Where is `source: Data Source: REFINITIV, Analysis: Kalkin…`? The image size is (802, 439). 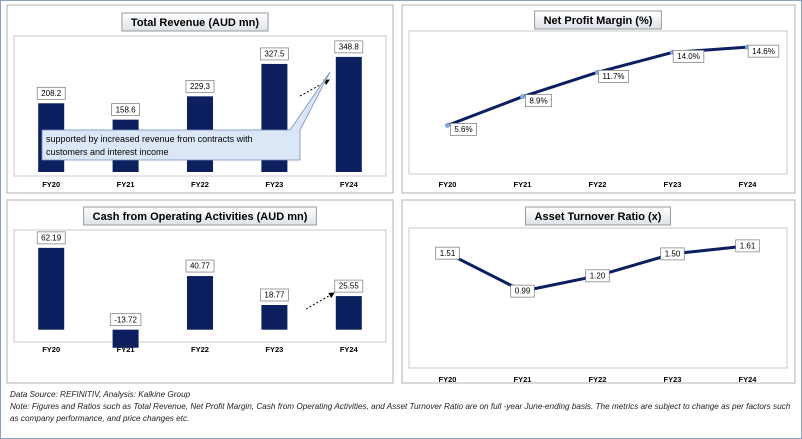
source: Data Source: REFINITIV, Analysis: Kalkin… is located at coordinates (100, 394).